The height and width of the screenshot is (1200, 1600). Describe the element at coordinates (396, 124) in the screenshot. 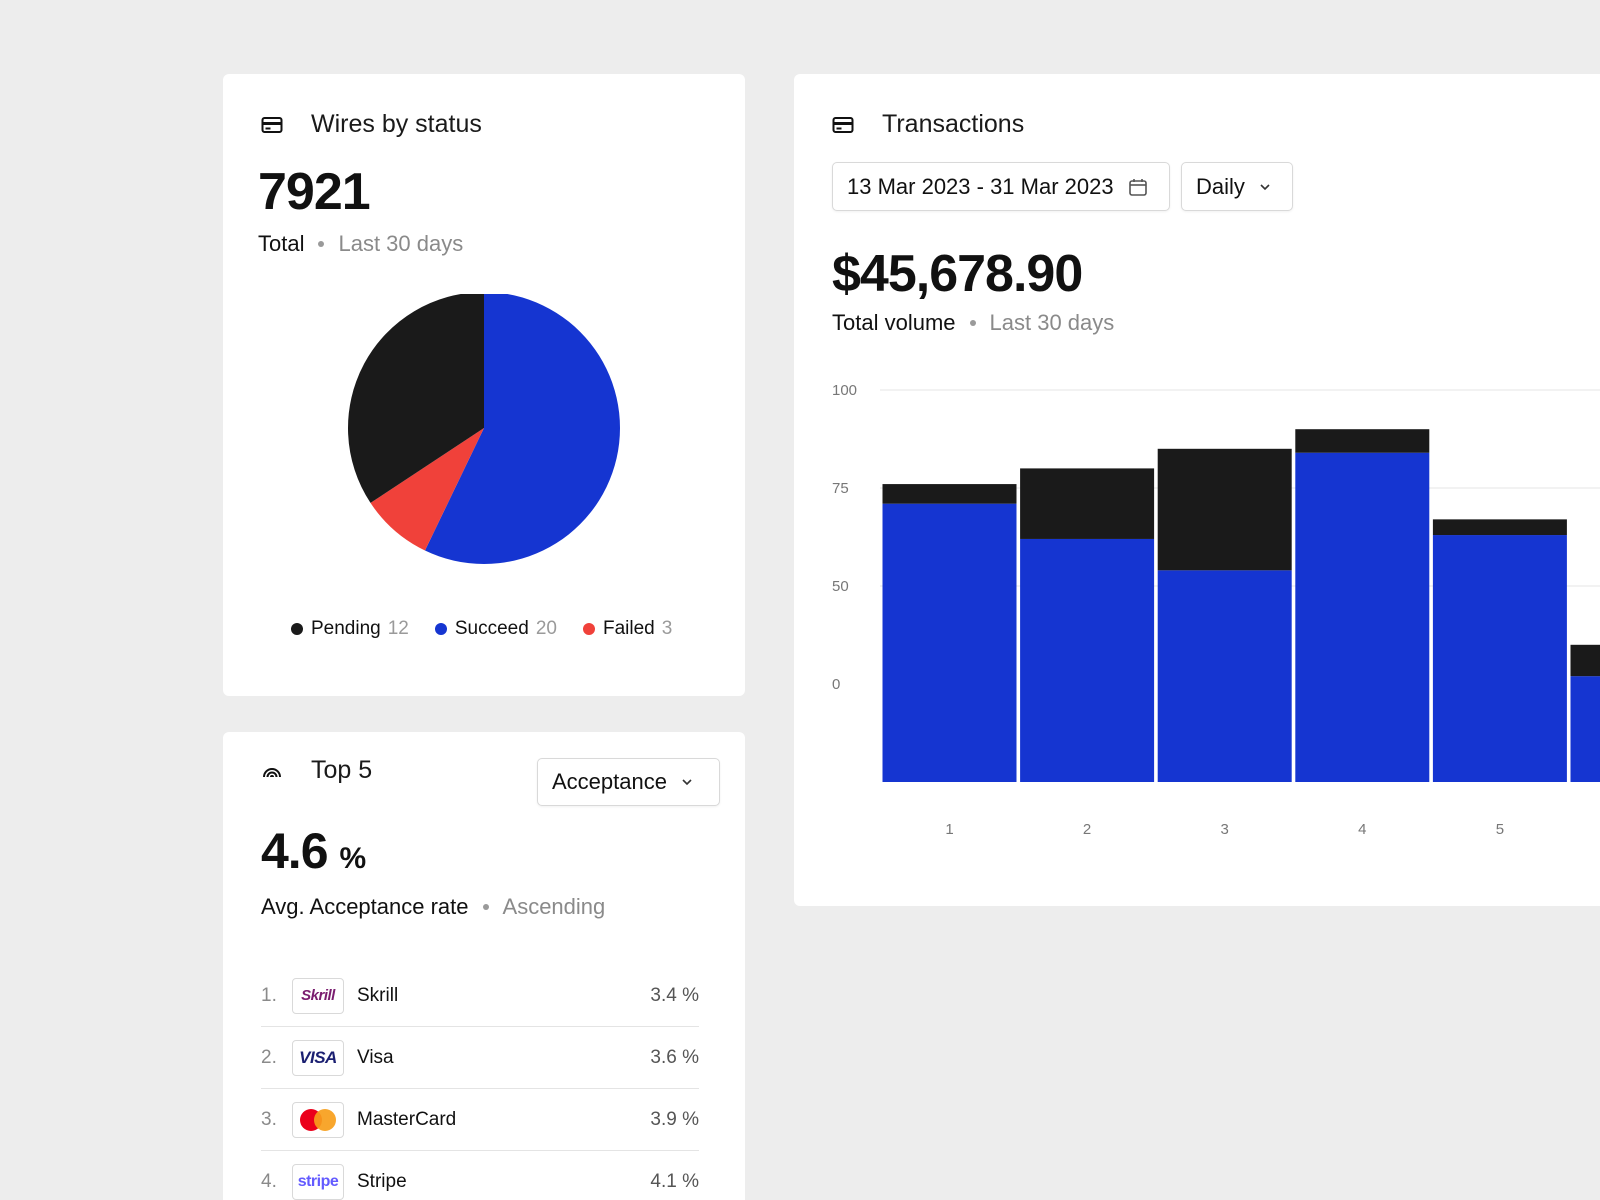

I see `wires-card-title: Wires by status` at that location.